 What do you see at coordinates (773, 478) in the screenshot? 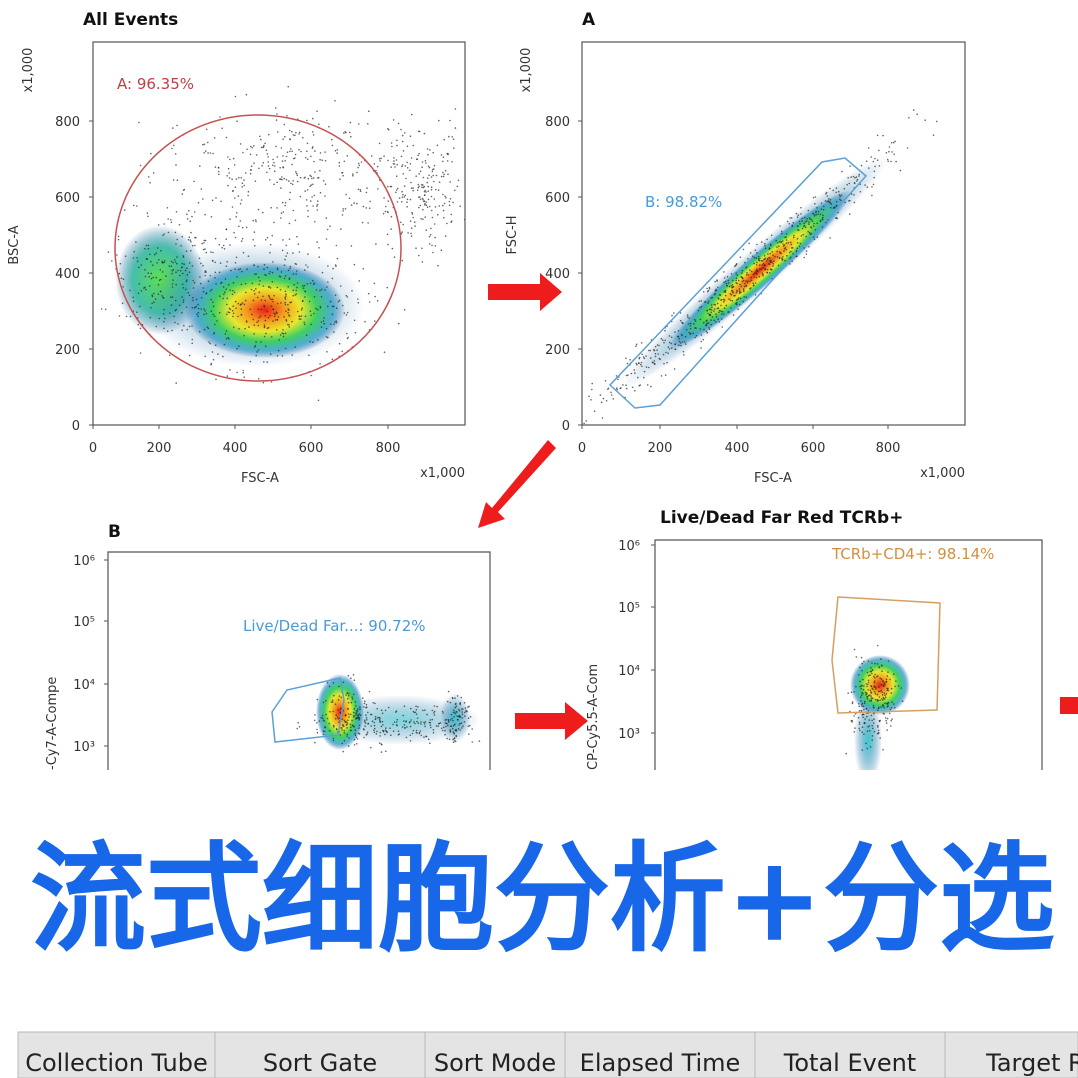
I see `x-axis-label: FSC-A` at bounding box center [773, 478].